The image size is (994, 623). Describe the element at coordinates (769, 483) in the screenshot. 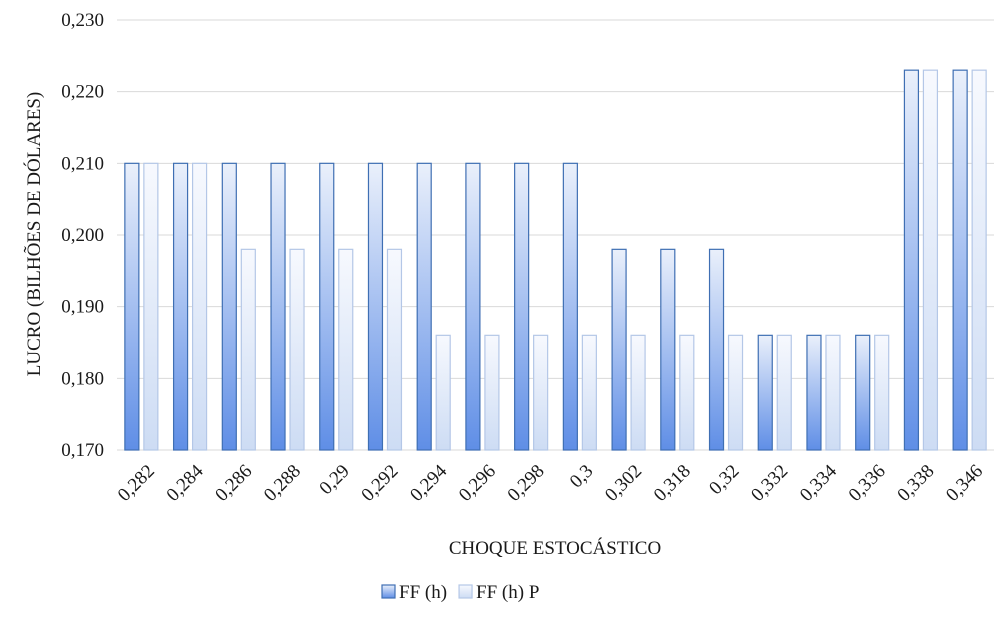

I see `x-tick-label: 0,332` at that location.